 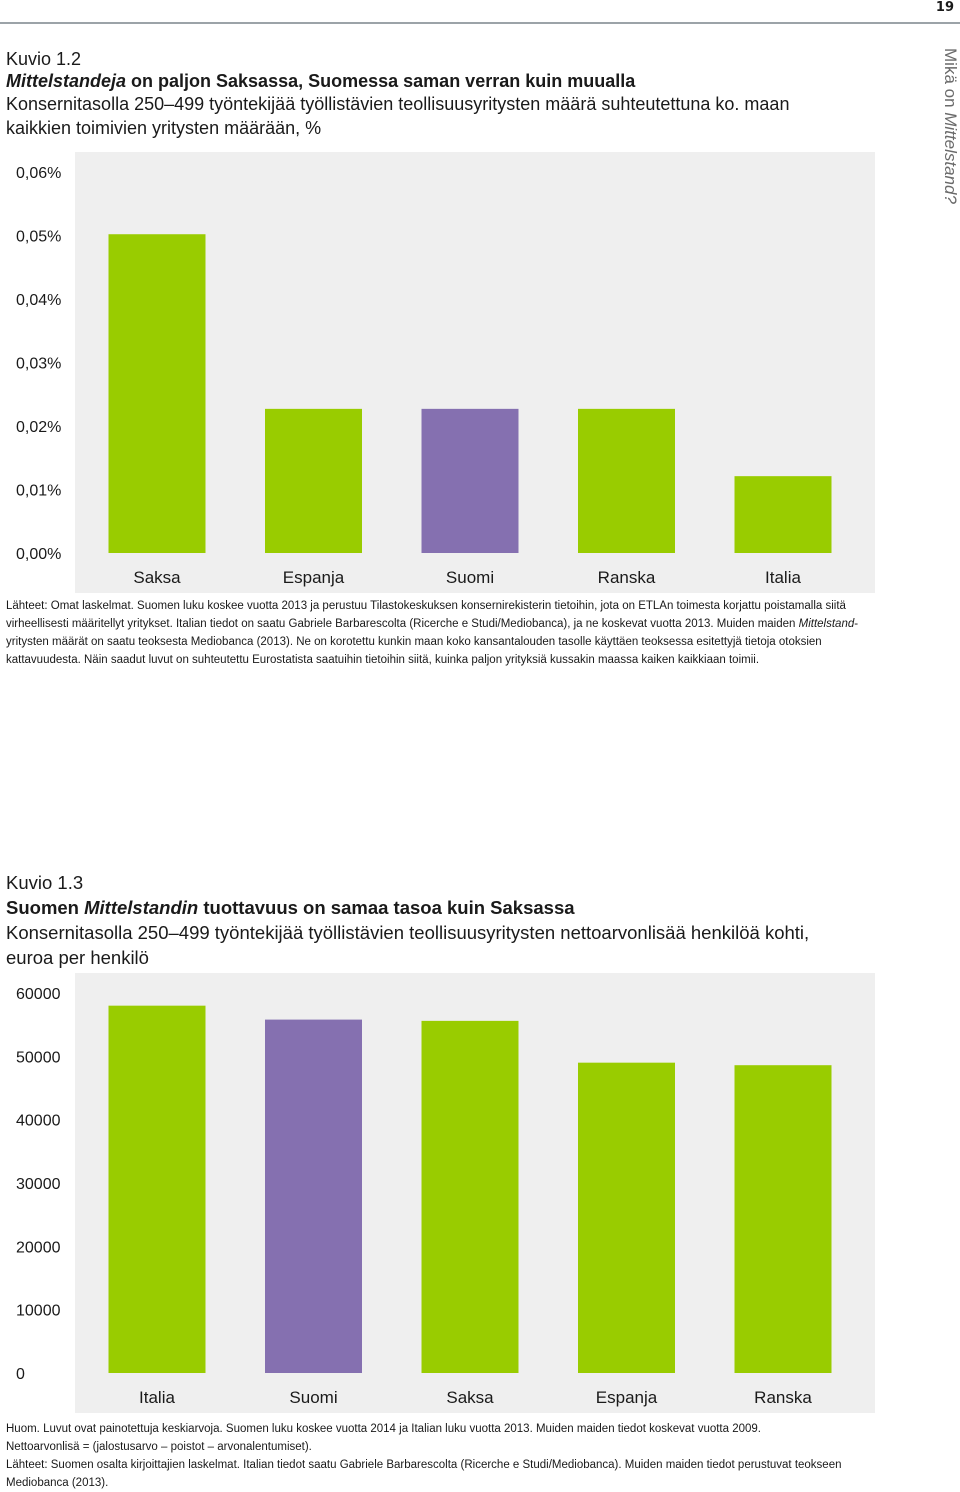 What do you see at coordinates (38, 173) in the screenshot?
I see `chart1-ytick-label: 0,06%` at bounding box center [38, 173].